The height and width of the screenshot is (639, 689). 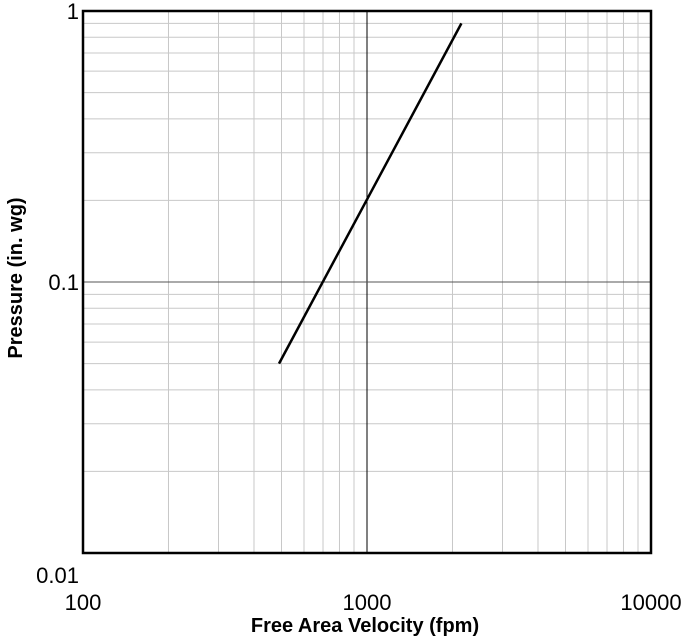 I want to click on y-axis-title: Pressure (in. wg), so click(x=16, y=277).